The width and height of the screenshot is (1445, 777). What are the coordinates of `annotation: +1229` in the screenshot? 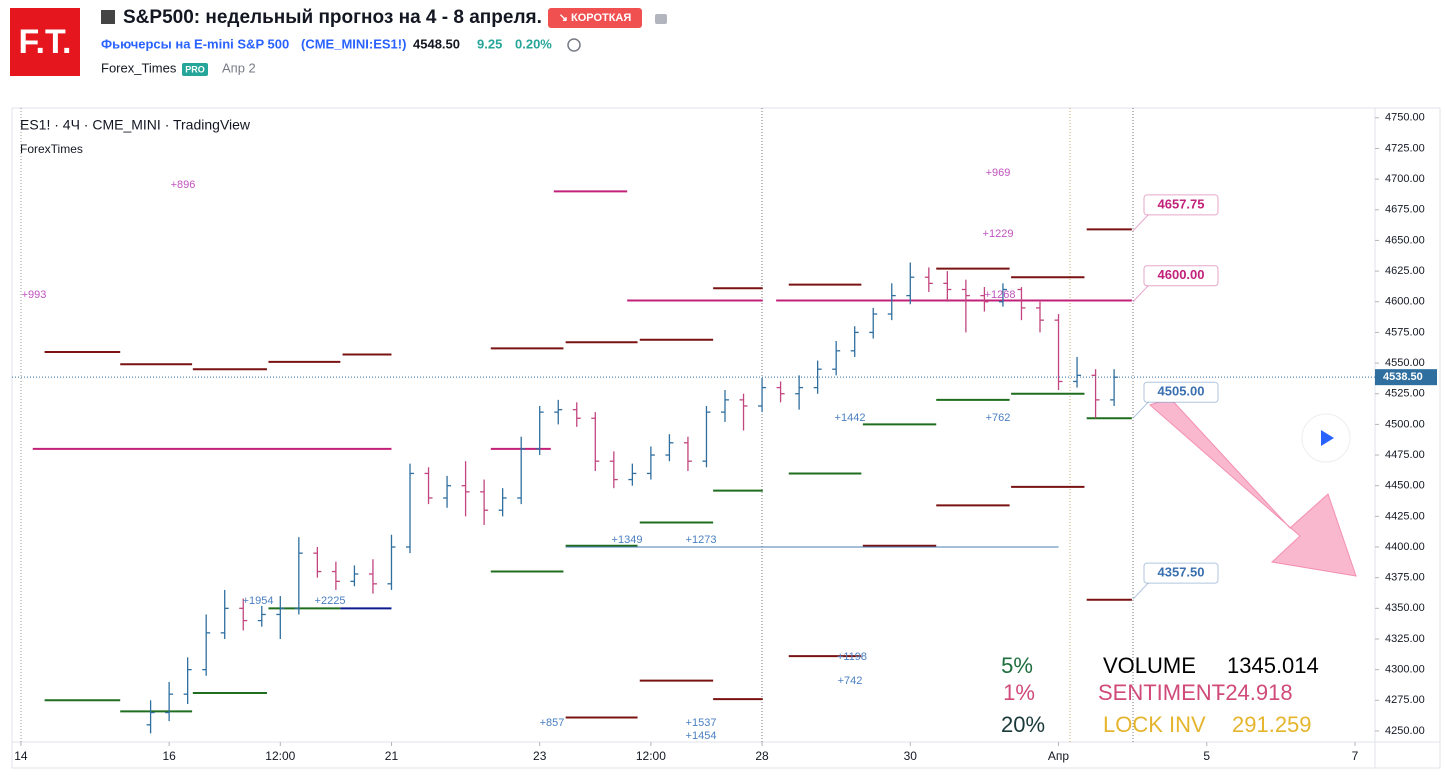 It's located at (998, 234).